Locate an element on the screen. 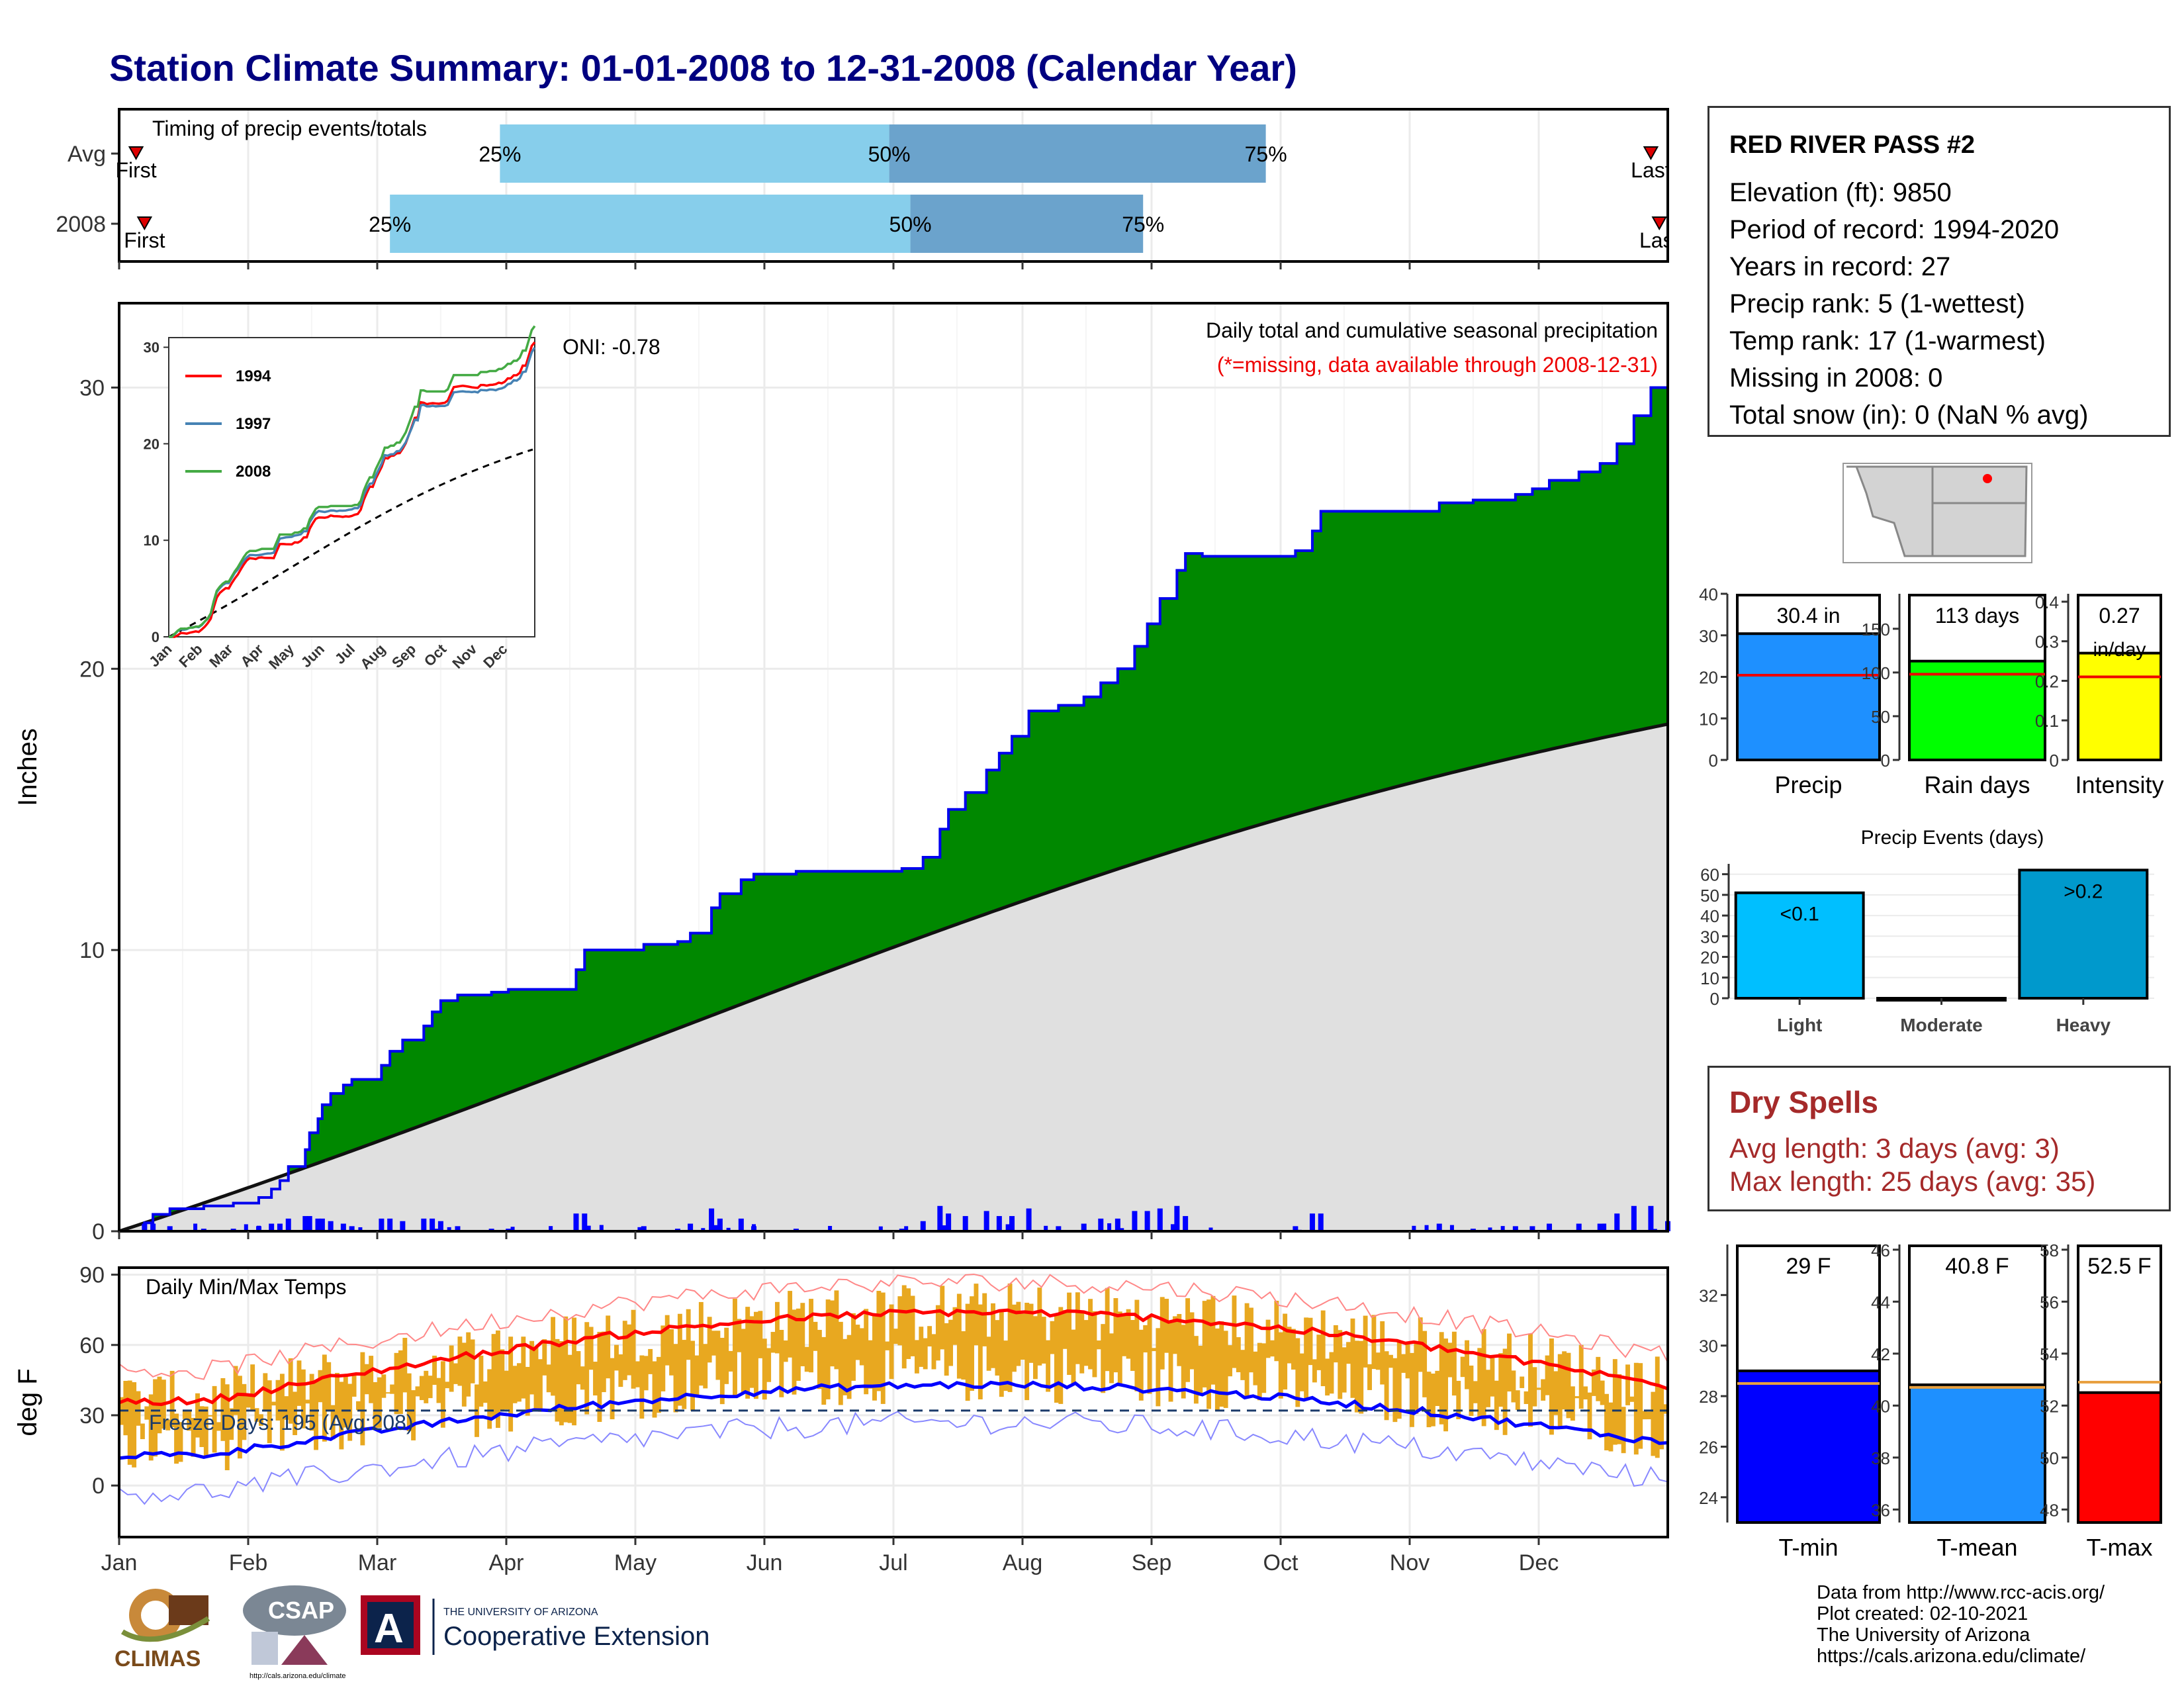  credit-date: Plot created: 02-10-2021 is located at coordinates (1922, 1614).